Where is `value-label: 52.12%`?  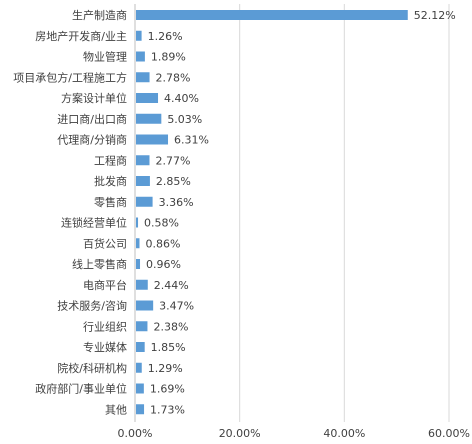 value-label: 52.12% is located at coordinates (435, 15).